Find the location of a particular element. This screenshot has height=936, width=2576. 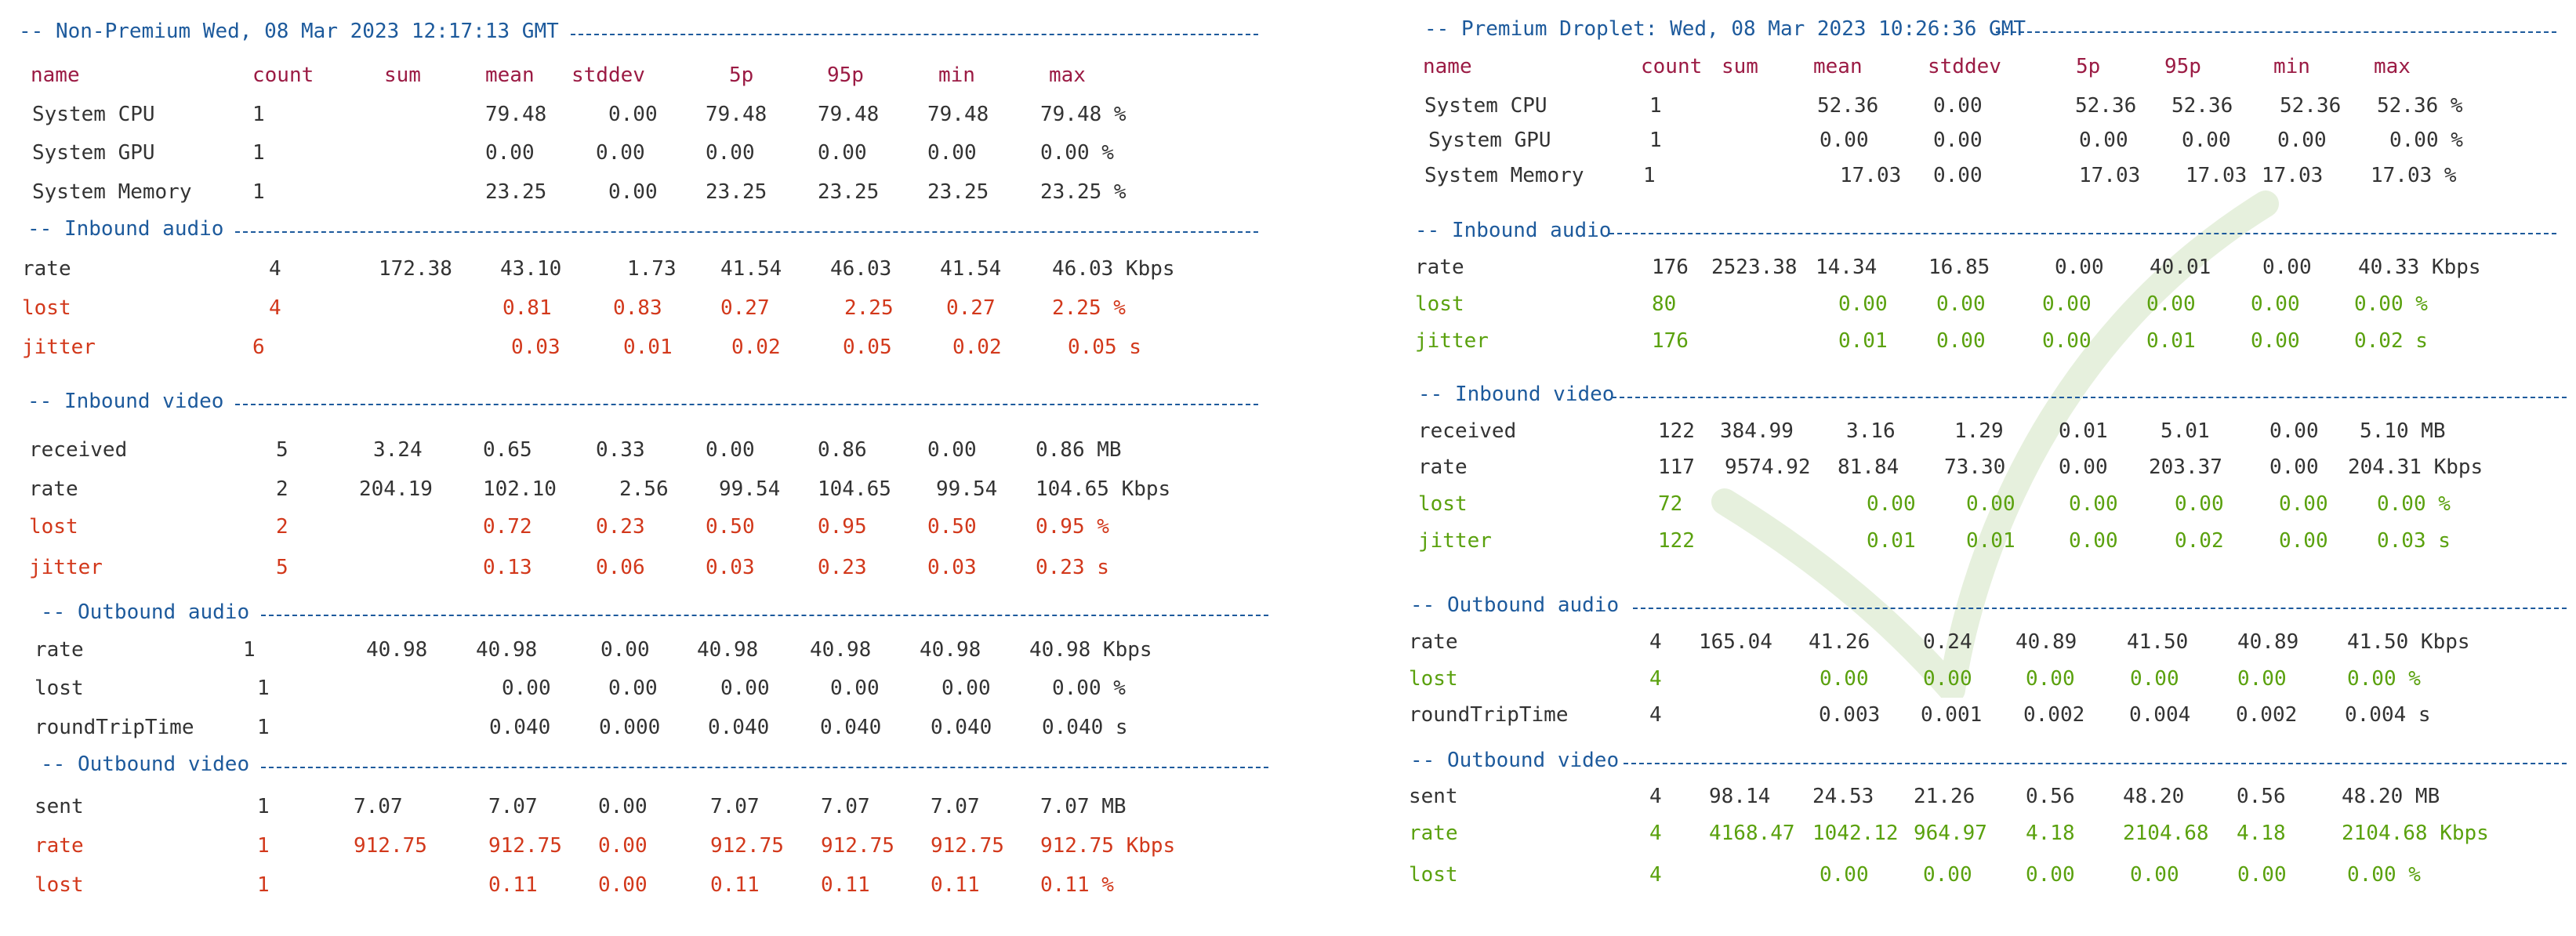

row-95p: 0.004 is located at coordinates (2160, 715).